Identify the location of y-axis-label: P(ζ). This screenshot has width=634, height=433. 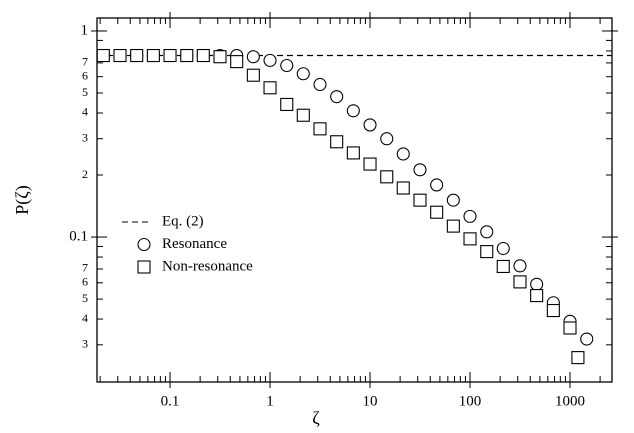
(22, 199).